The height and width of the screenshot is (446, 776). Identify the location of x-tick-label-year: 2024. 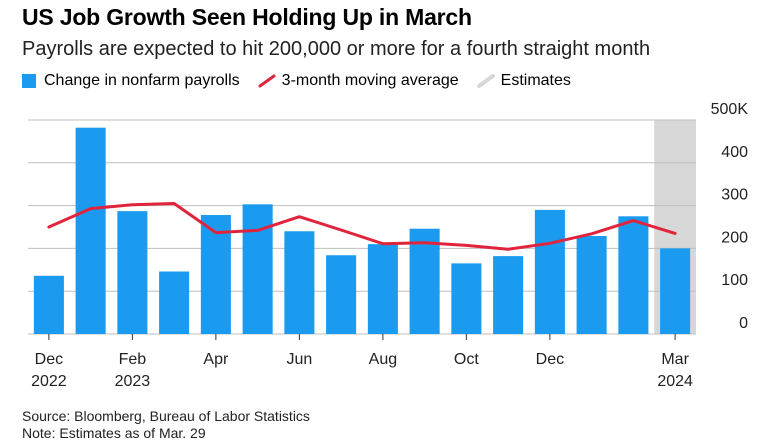
(675, 381).